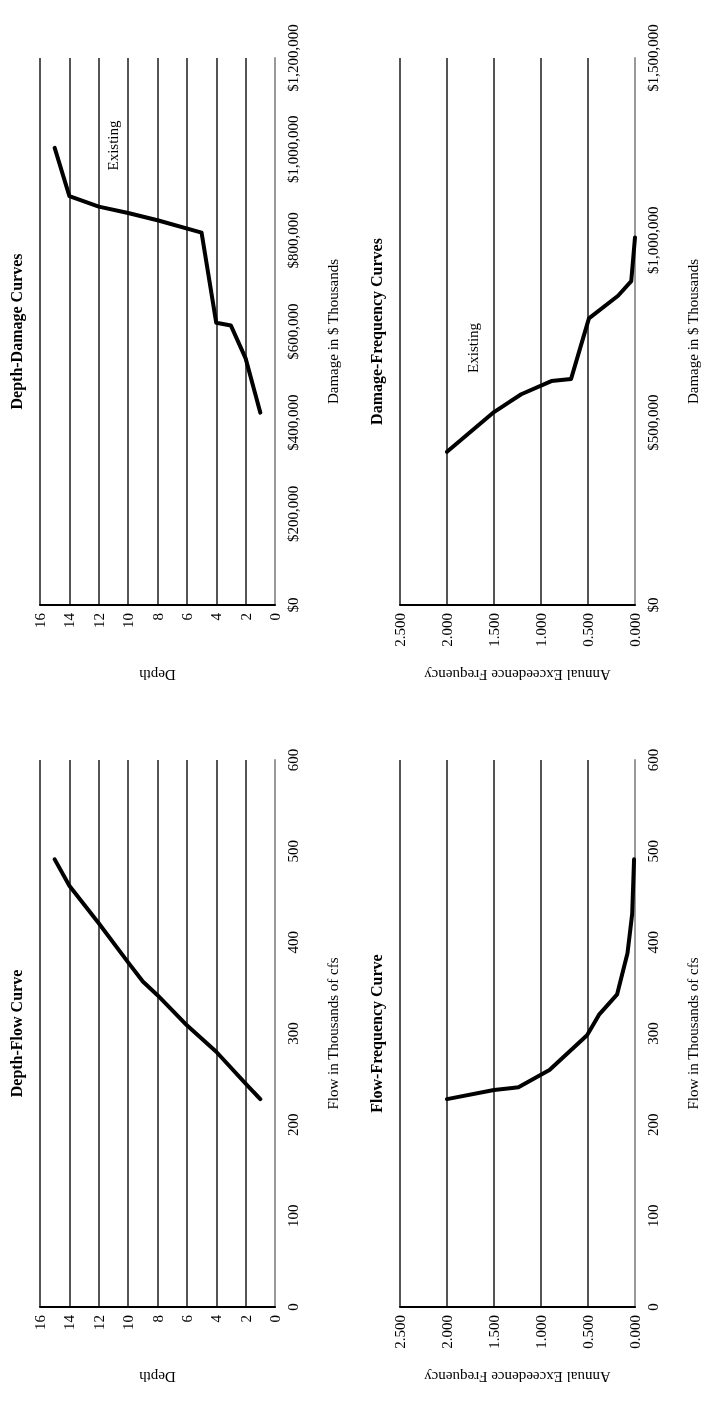 The image size is (719, 1403). I want to click on text: Depth-Flow Curve, so click(16, 1033).